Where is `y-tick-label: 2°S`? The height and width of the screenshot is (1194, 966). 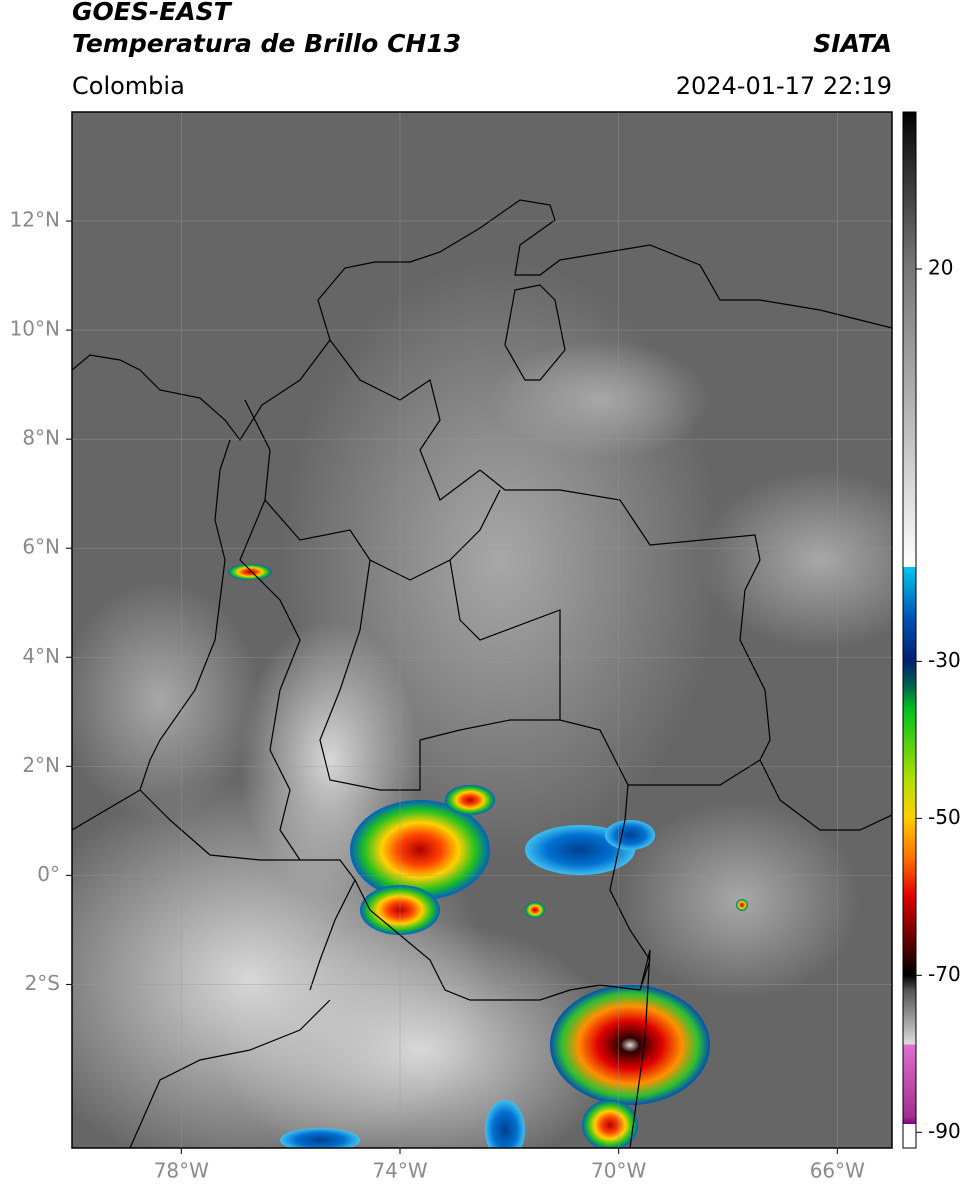 y-tick-label: 2°S is located at coordinates (42, 983).